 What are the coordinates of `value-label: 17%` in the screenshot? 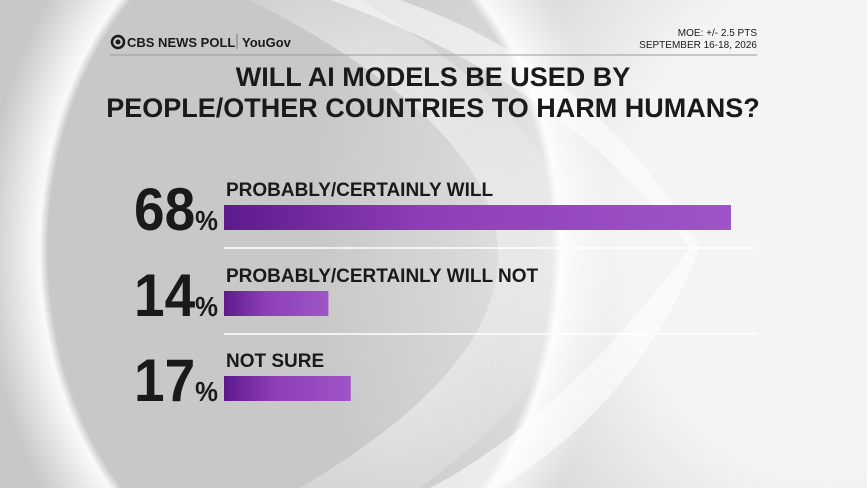 It's located at (176, 380).